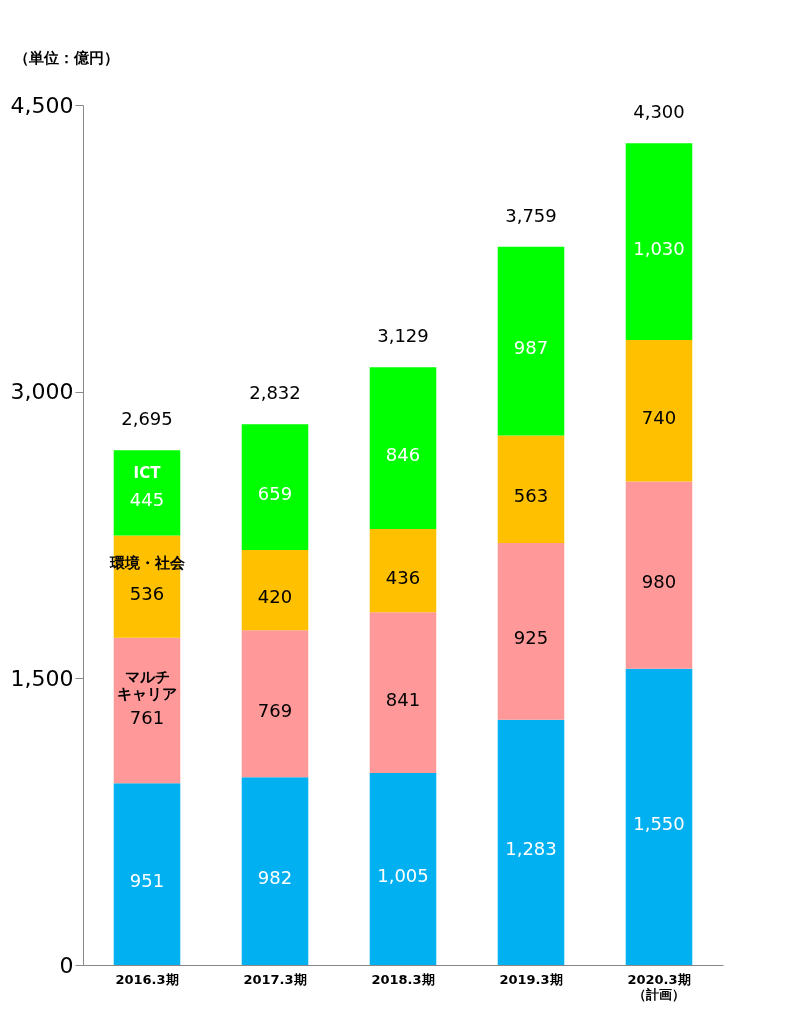 The image size is (787, 1013). Describe the element at coordinates (275, 878) in the screenshot. I see `data-label: 982` at that location.